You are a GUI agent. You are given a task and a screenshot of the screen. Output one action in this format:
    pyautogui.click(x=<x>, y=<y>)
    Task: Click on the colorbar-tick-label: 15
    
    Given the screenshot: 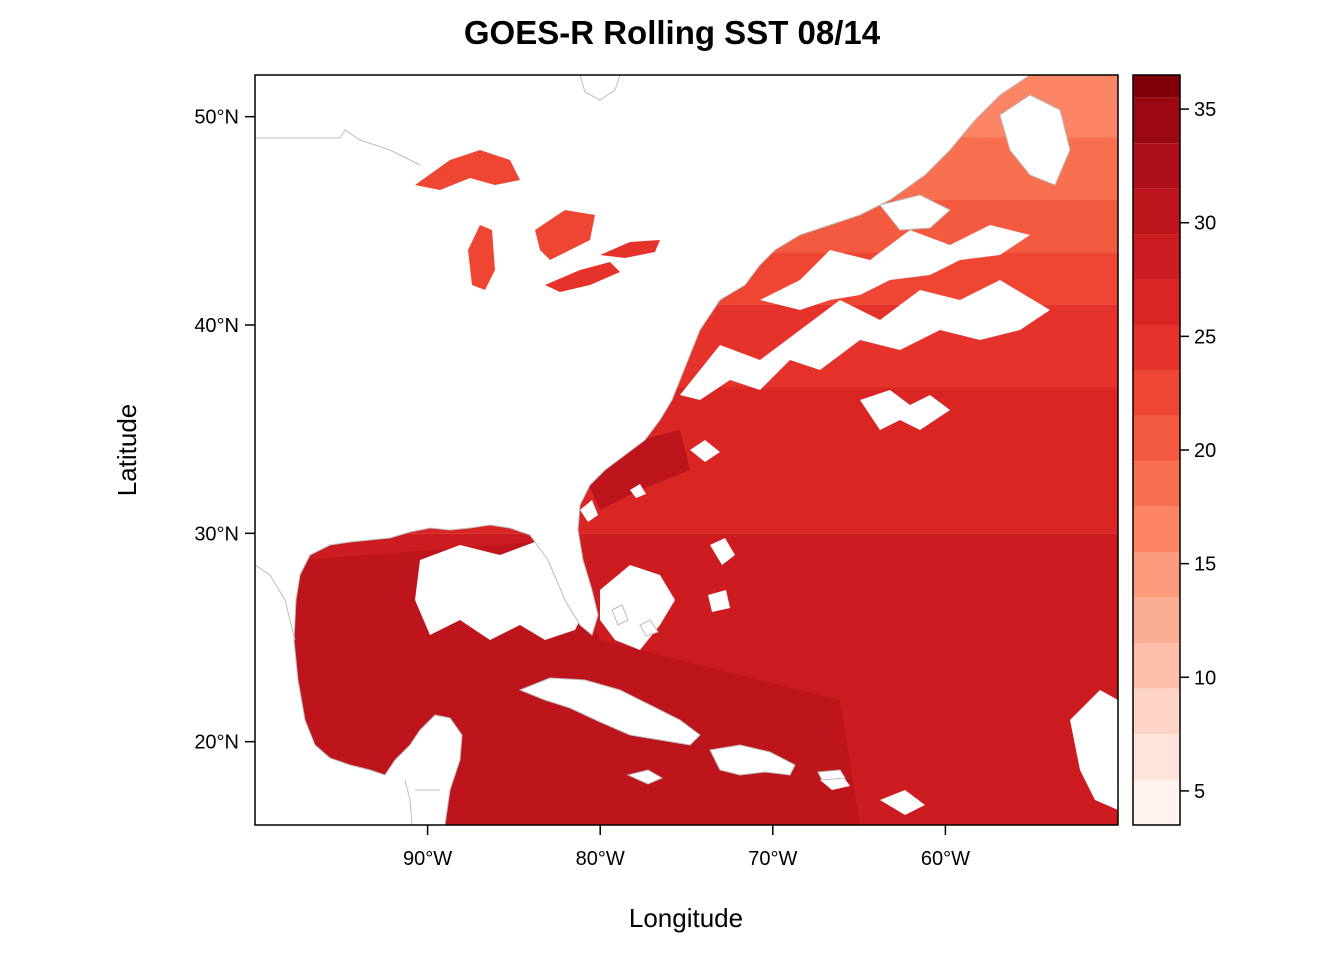 What is the action you would take?
    pyautogui.click(x=1205, y=565)
    